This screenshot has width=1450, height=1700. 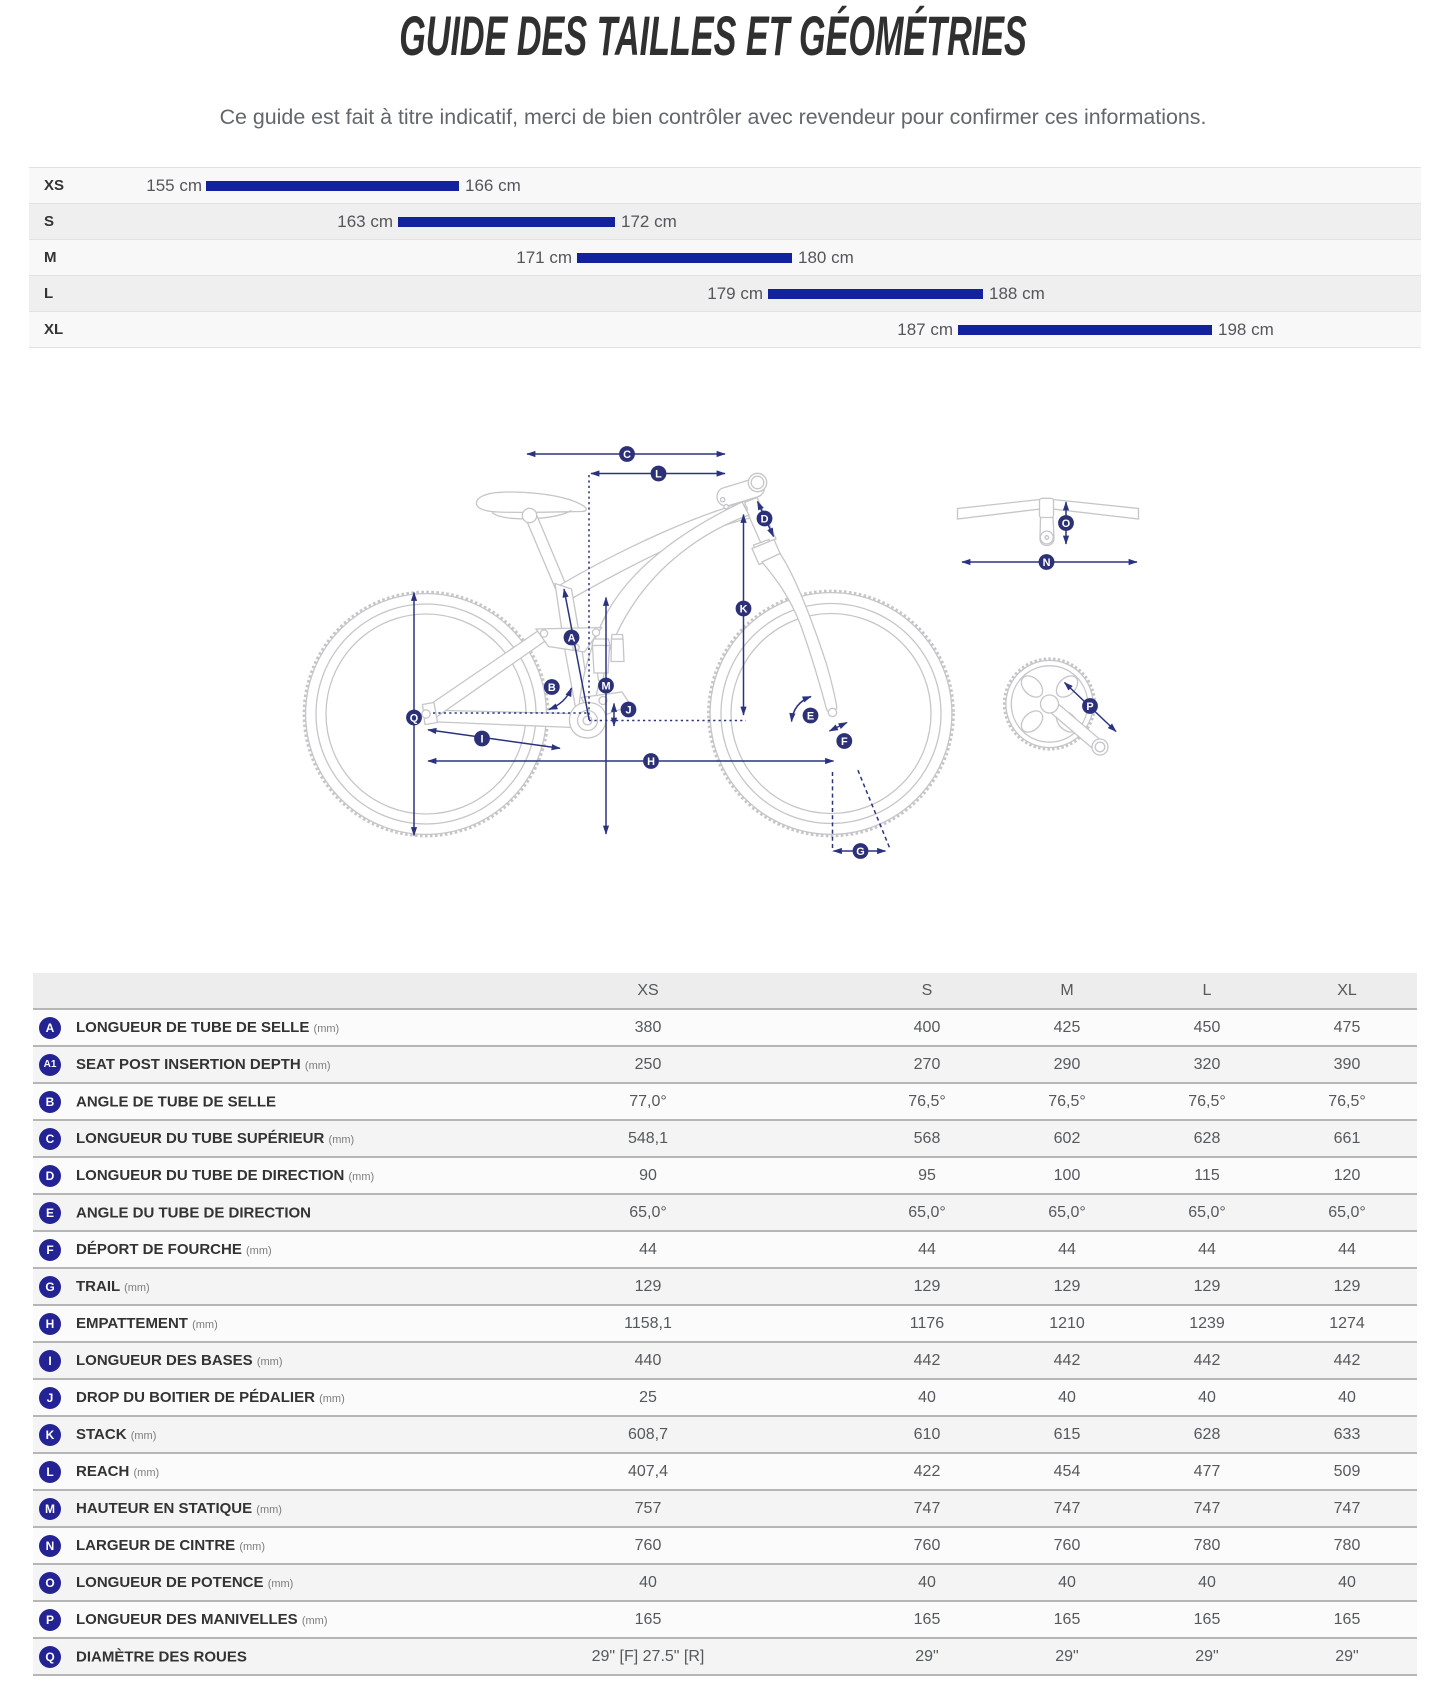 I want to click on svg-text: B, so click(x=552, y=688).